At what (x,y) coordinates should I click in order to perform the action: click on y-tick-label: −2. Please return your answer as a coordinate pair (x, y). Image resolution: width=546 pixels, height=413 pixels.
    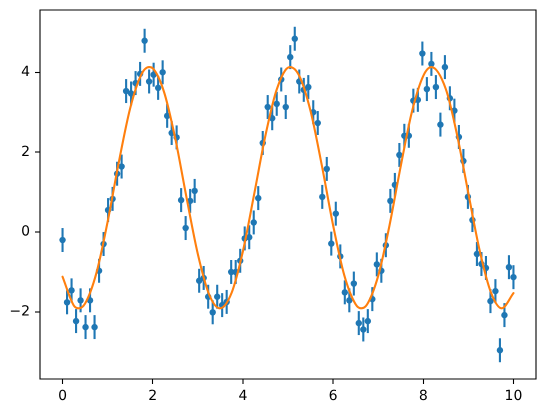
    Looking at the image, I should click on (19, 312).